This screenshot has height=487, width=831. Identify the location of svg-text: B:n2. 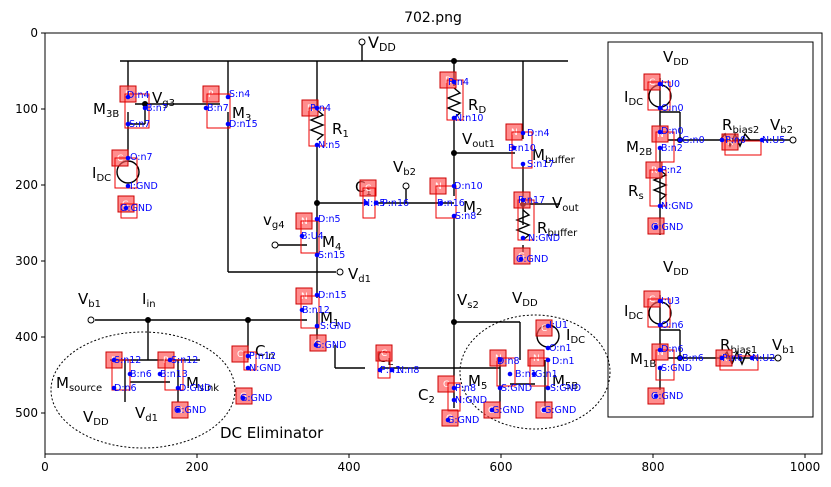
(672, 148).